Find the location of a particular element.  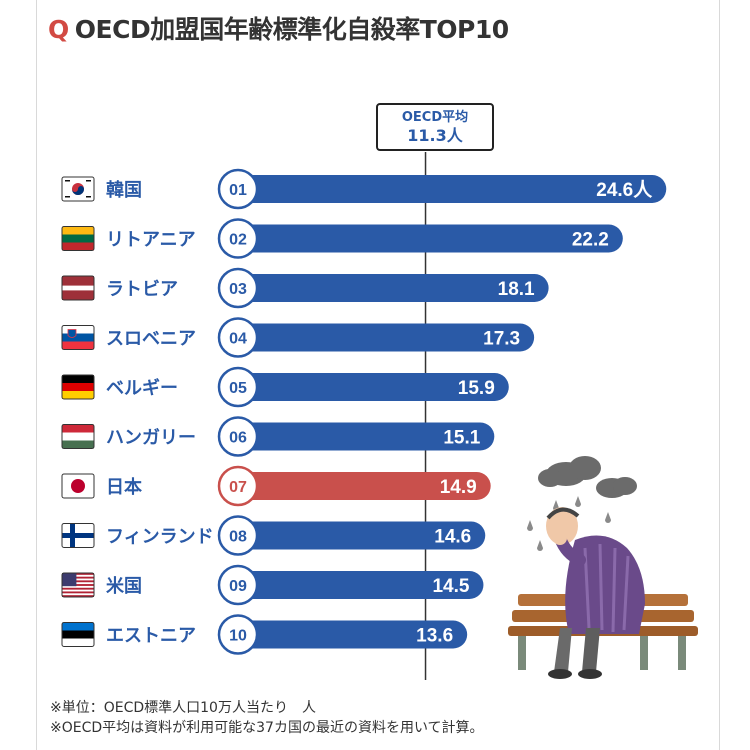

question-mark-label: Q is located at coordinates (58, 29).